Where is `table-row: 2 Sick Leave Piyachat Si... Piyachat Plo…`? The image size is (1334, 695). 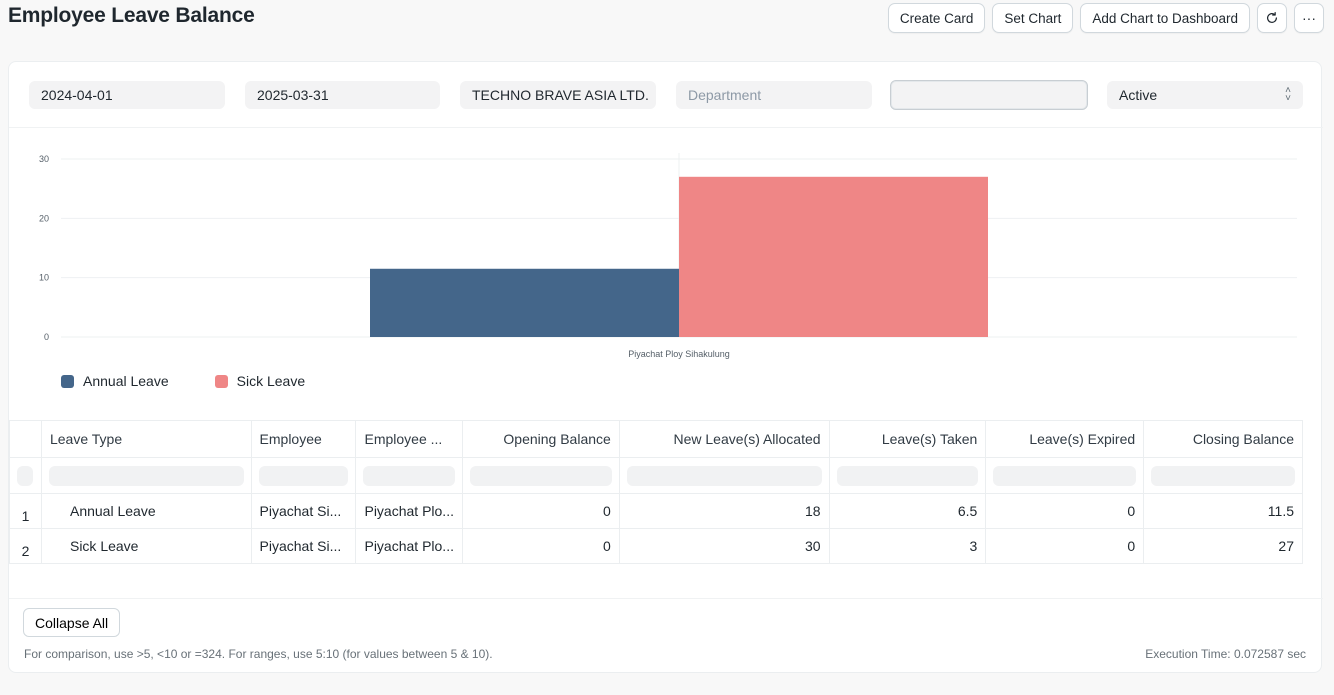
table-row: 2 Sick Leave Piyachat Si... Piyachat Plo… is located at coordinates (656, 546).